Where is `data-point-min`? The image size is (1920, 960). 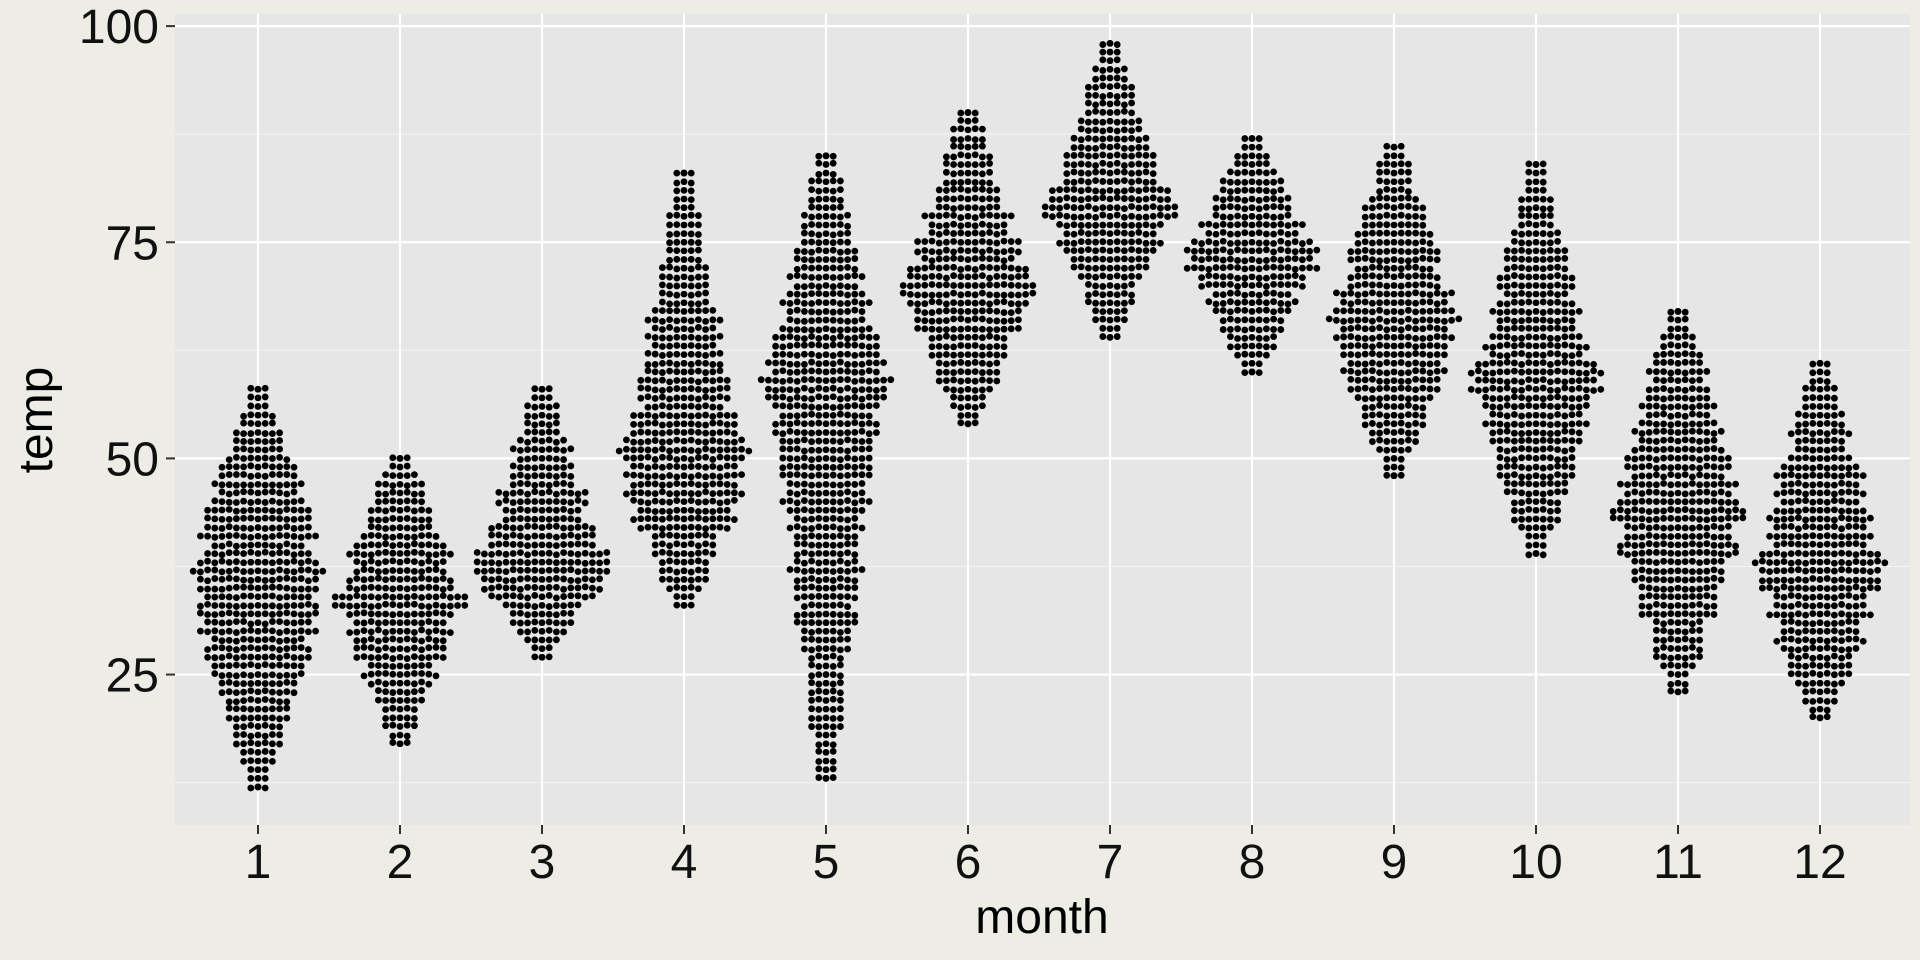
data-point-min is located at coordinates (542, 657).